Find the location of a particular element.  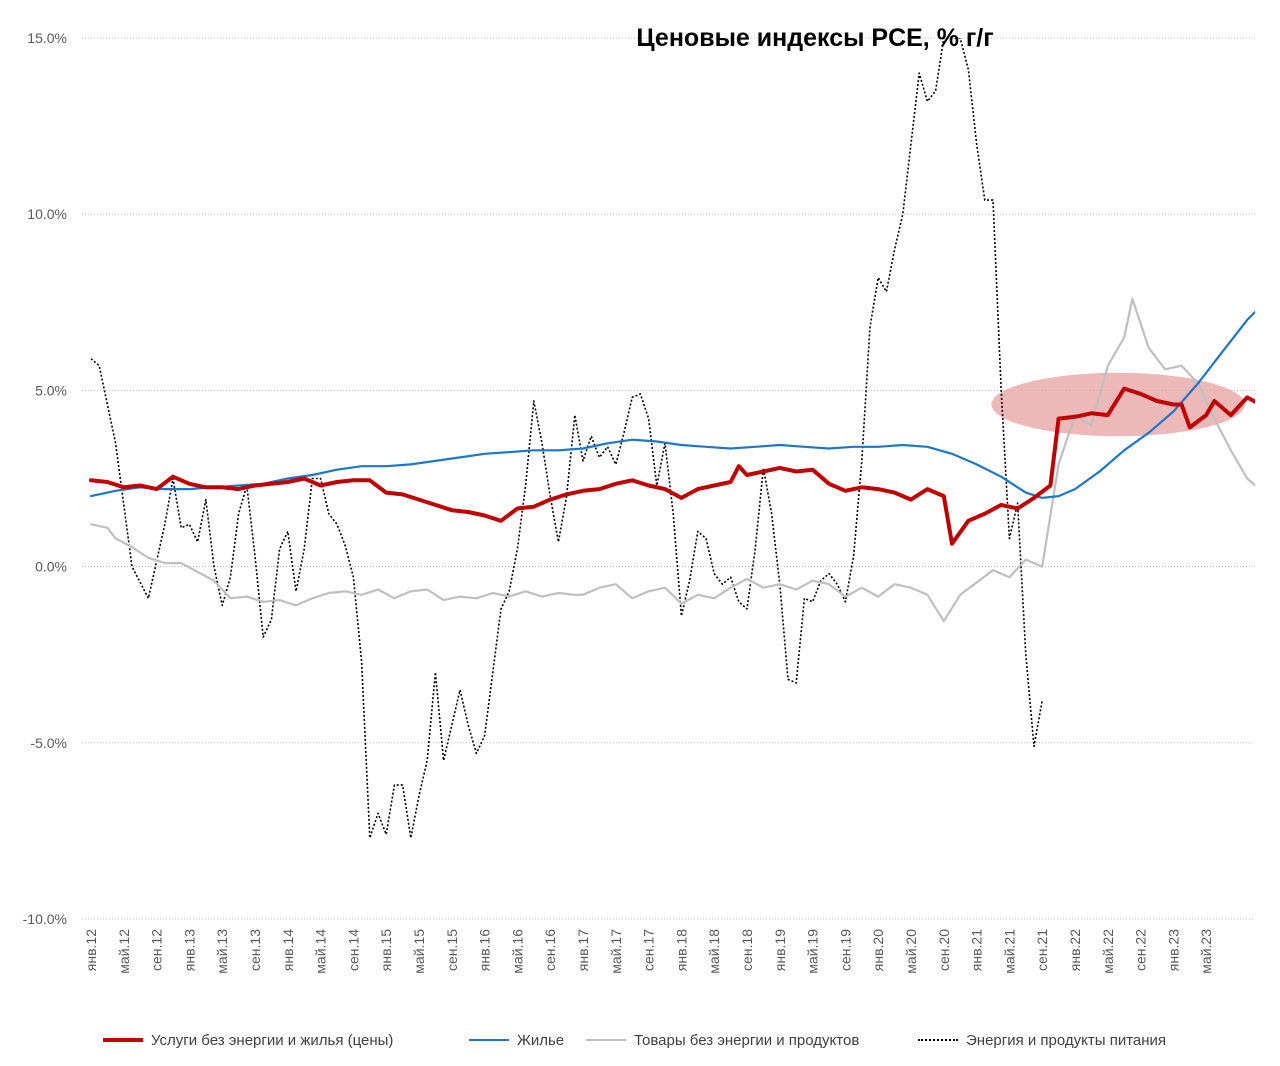

y-tick-label: 15.0% is located at coordinates (47, 38).